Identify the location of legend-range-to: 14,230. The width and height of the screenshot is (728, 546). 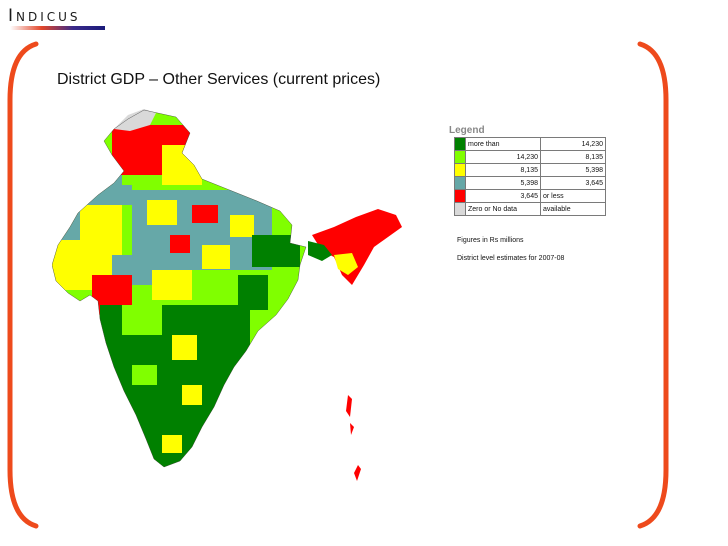
(573, 144).